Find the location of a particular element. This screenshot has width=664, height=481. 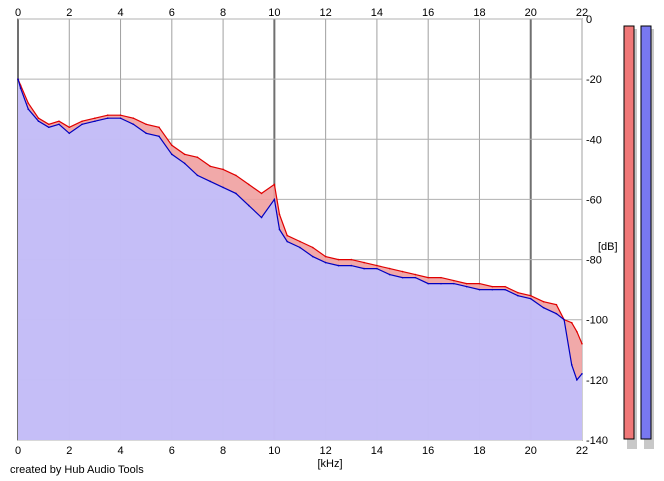

x-tick-label-bottom: 8 is located at coordinates (223, 451).